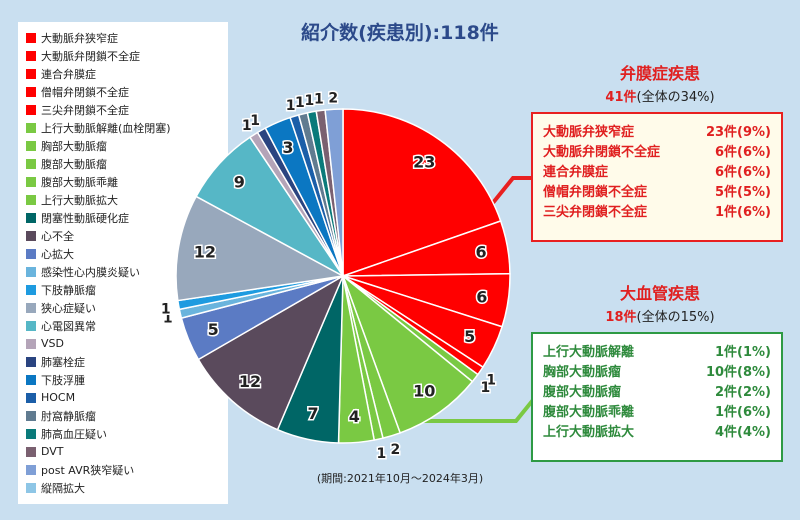 This screenshot has width=800, height=520. What do you see at coordinates (743, 432) in the screenshot?
I see `group-row-value: 4件(4%)` at bounding box center [743, 432].